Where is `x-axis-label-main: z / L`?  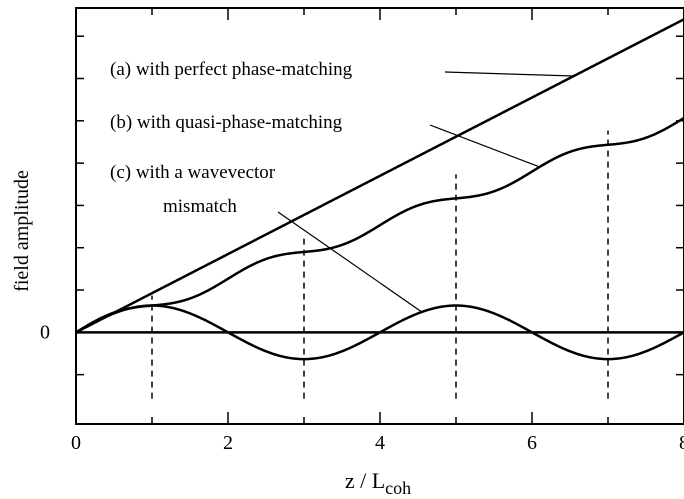 x-axis-label-main: z / L is located at coordinates (365, 480).